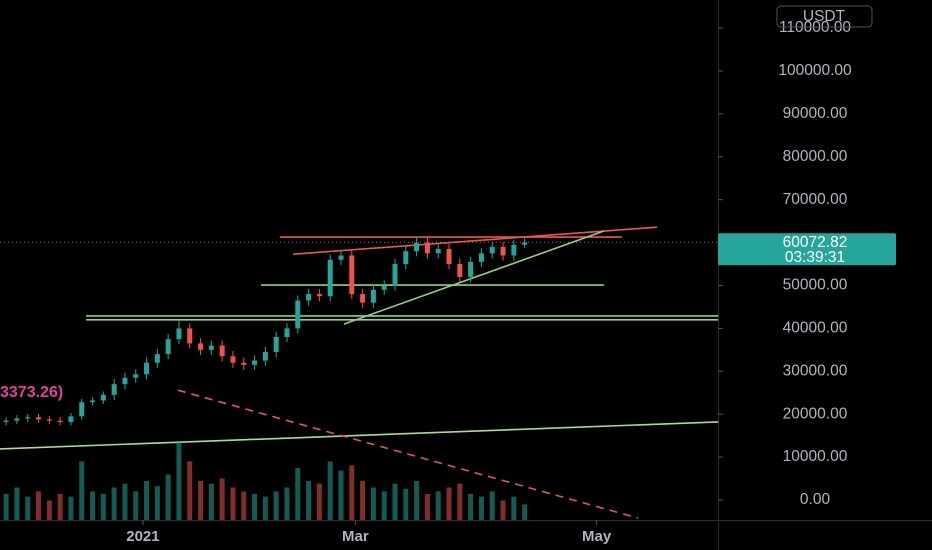  What do you see at coordinates (355, 536) in the screenshot?
I see `x-tick-label: Mar` at bounding box center [355, 536].